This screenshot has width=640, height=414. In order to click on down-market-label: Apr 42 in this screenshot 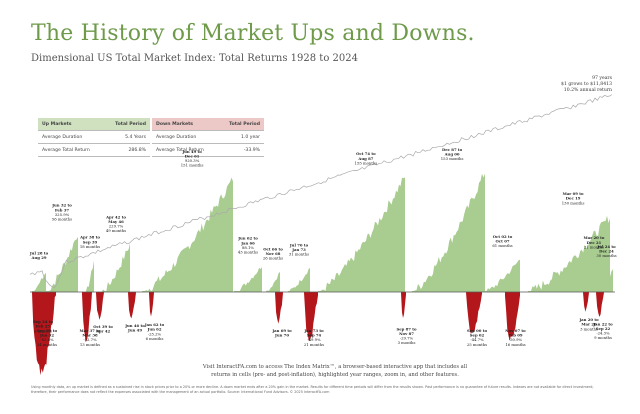, I will do `click(103, 330)`.